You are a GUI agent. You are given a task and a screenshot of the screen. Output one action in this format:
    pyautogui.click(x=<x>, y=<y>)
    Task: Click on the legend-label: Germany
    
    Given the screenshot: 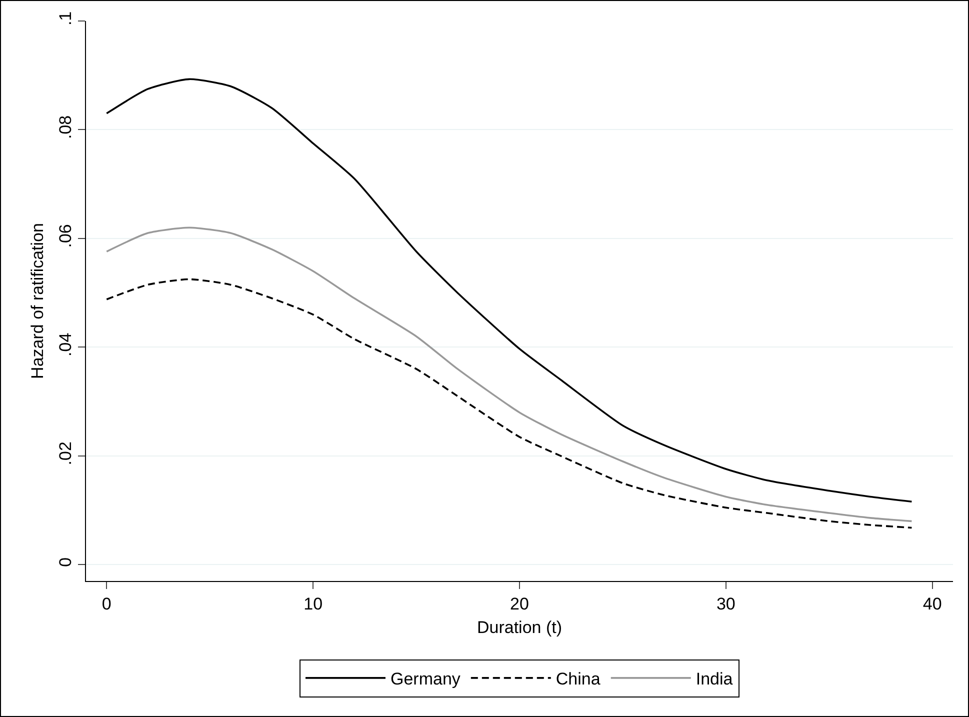 What is the action you would take?
    pyautogui.click(x=425, y=679)
    